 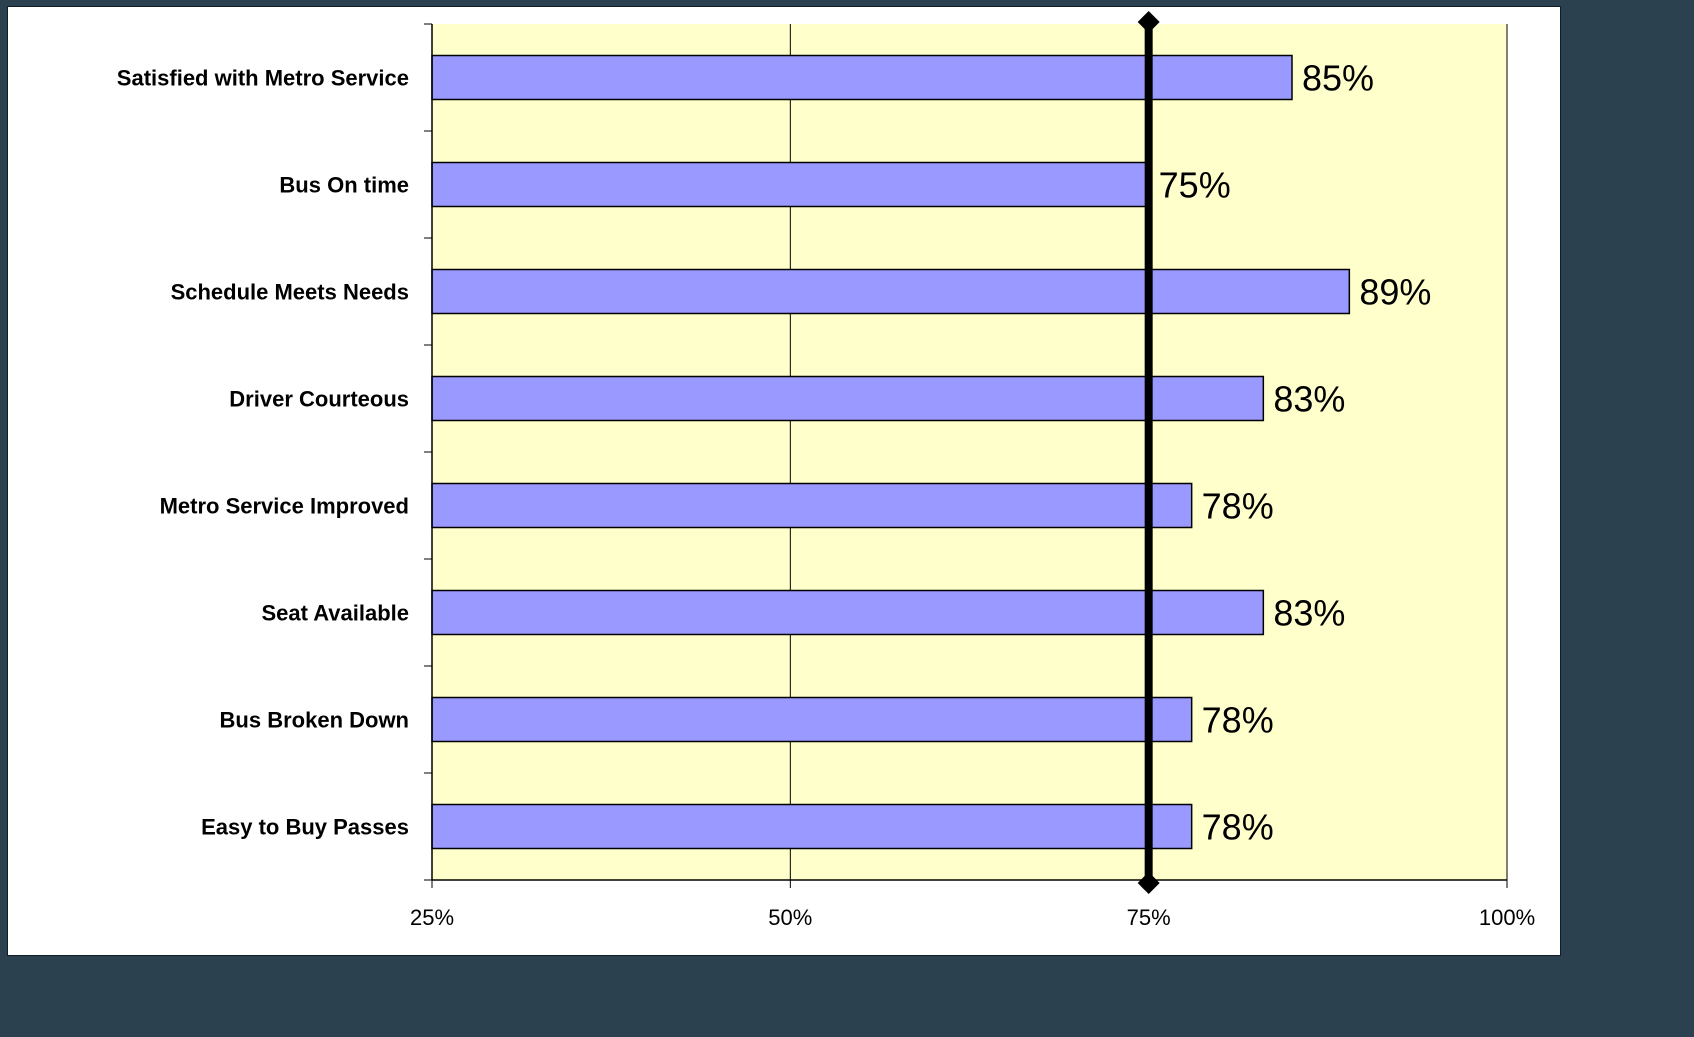 What do you see at coordinates (972, 917) in the screenshot?
I see `x-tick-labels: 25% 50% 75% 100%` at bounding box center [972, 917].